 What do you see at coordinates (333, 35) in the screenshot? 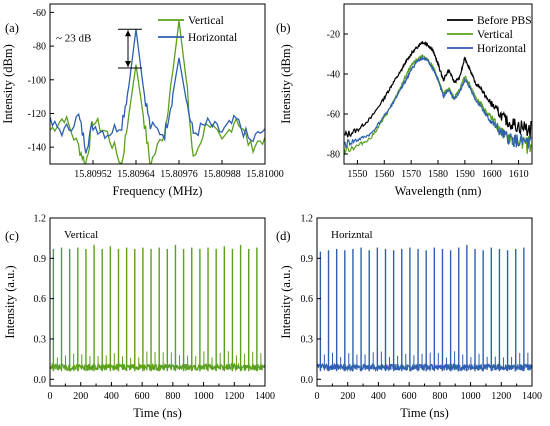
I see `y-tick-label: -20` at bounding box center [333, 35].